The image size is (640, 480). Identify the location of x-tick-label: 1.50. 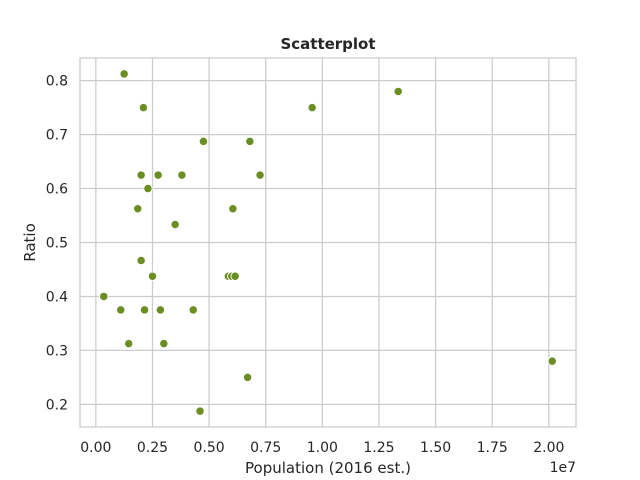
(435, 448).